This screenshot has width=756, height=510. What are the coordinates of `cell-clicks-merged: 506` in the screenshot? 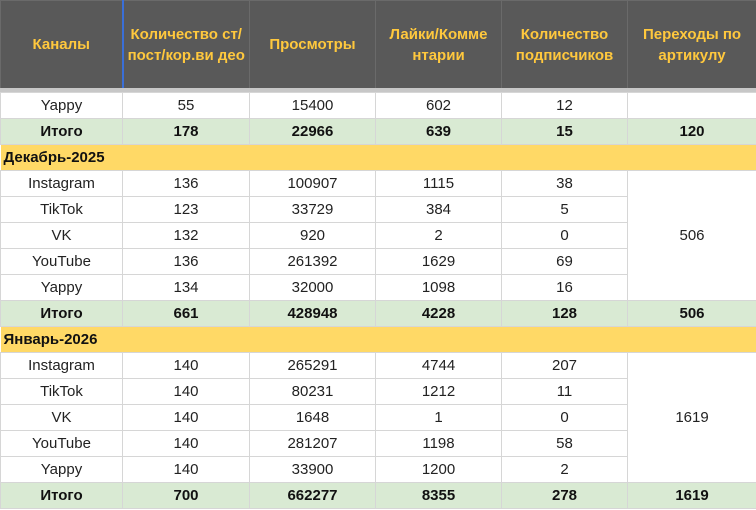 It's located at (691, 235).